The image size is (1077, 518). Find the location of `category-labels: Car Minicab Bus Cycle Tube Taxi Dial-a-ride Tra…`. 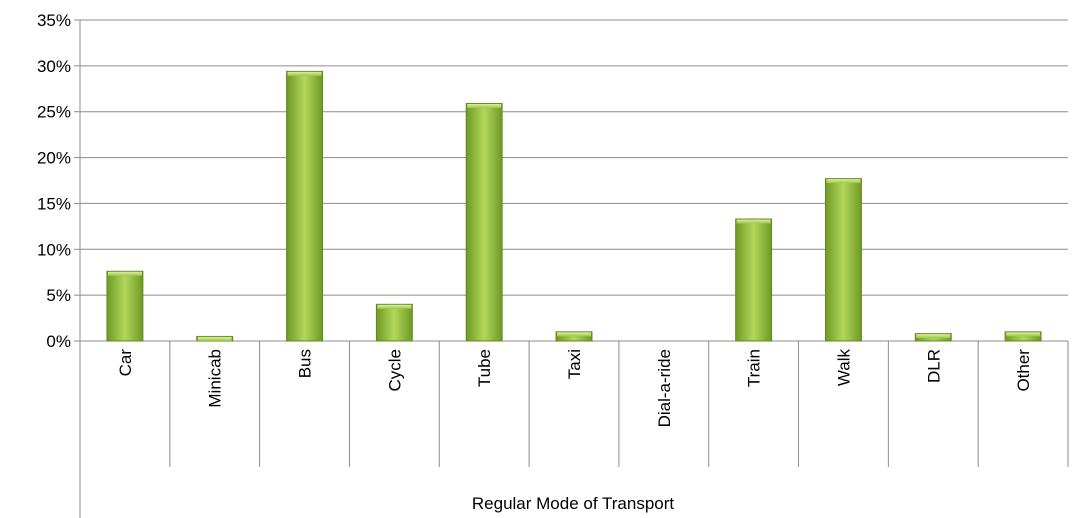

category-labels: Car Minicab Bus Cycle Tube Taxi Dial-a-ride Tra… is located at coordinates (574, 388).